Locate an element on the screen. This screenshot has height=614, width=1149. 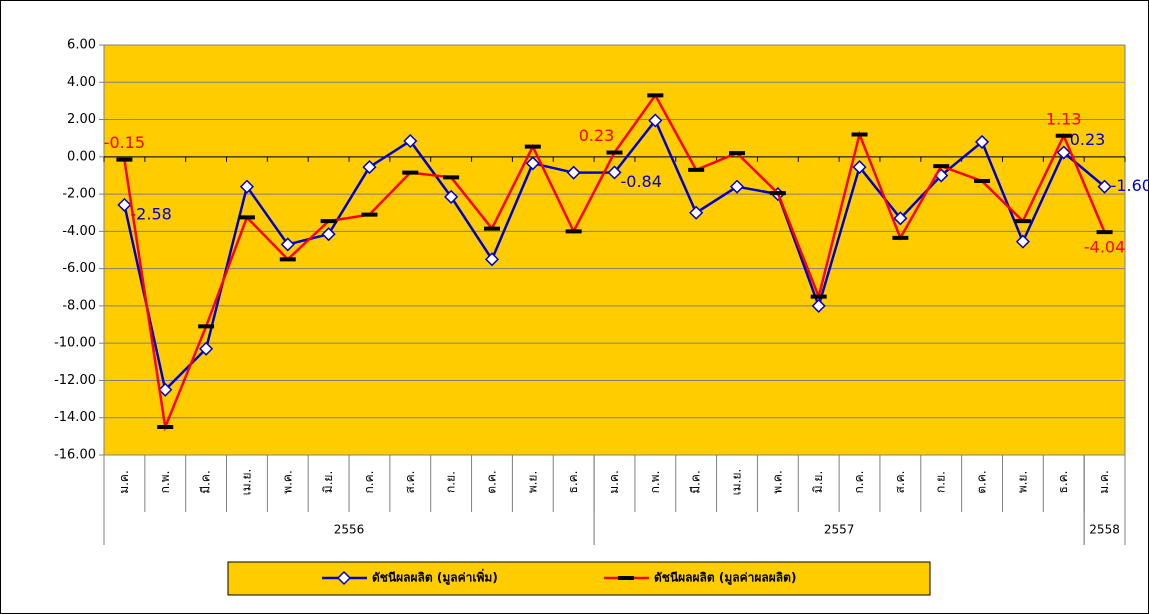
y-tick-label: -16.00 is located at coordinates (75, 455).